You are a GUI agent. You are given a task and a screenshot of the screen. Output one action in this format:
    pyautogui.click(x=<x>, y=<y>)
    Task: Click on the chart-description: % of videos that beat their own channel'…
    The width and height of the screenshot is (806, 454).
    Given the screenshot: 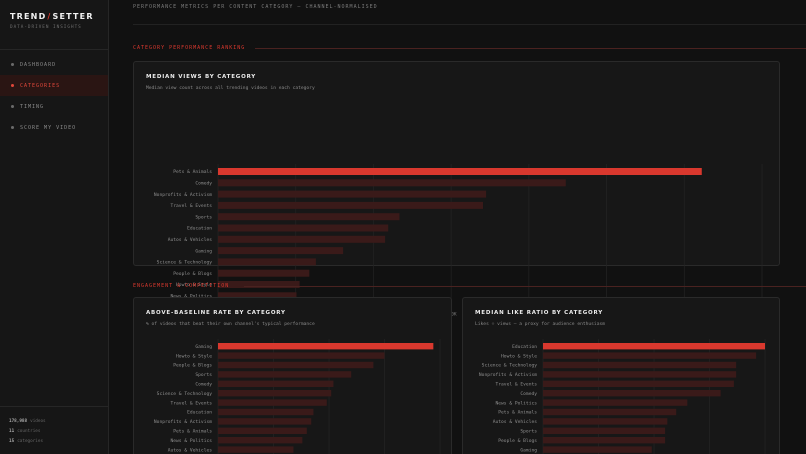 What is the action you would take?
    pyautogui.click(x=230, y=324)
    